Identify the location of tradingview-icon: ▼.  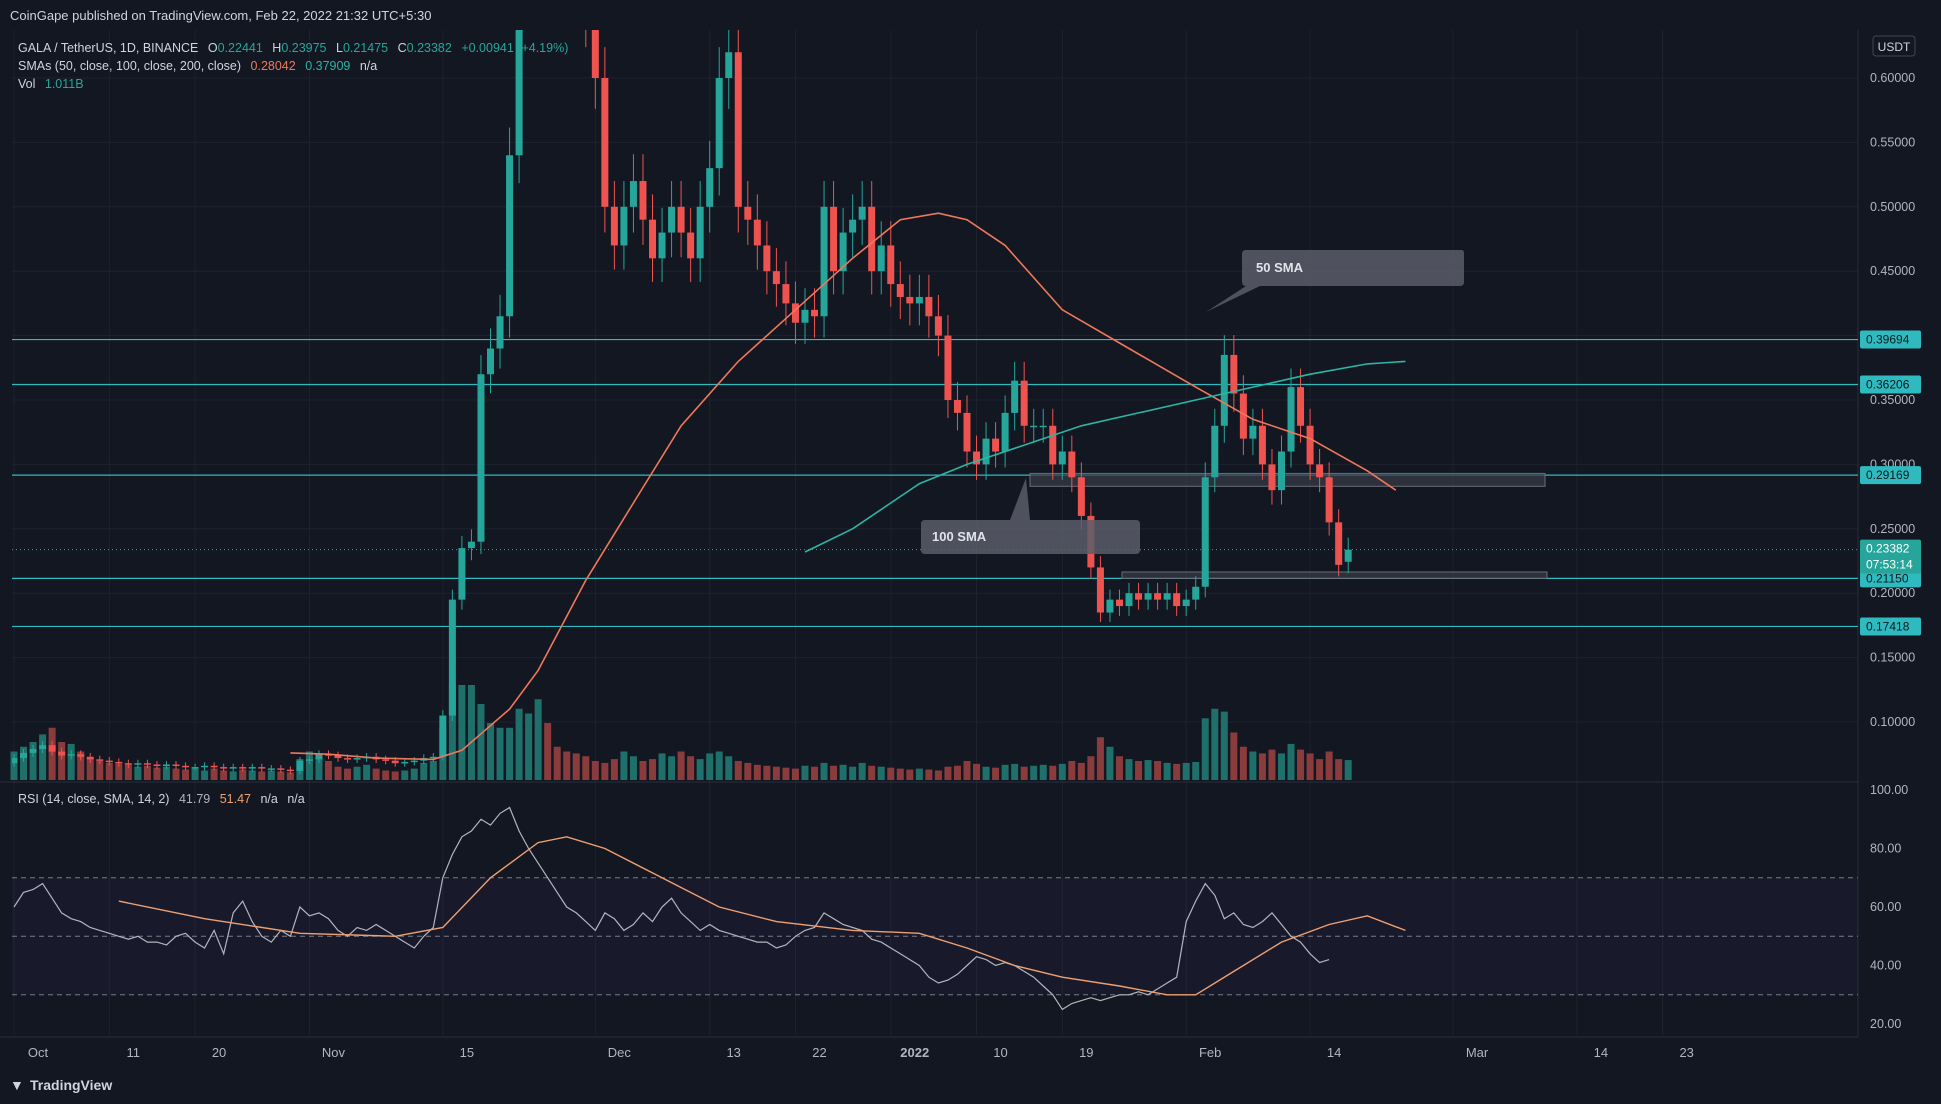
(17, 1085).